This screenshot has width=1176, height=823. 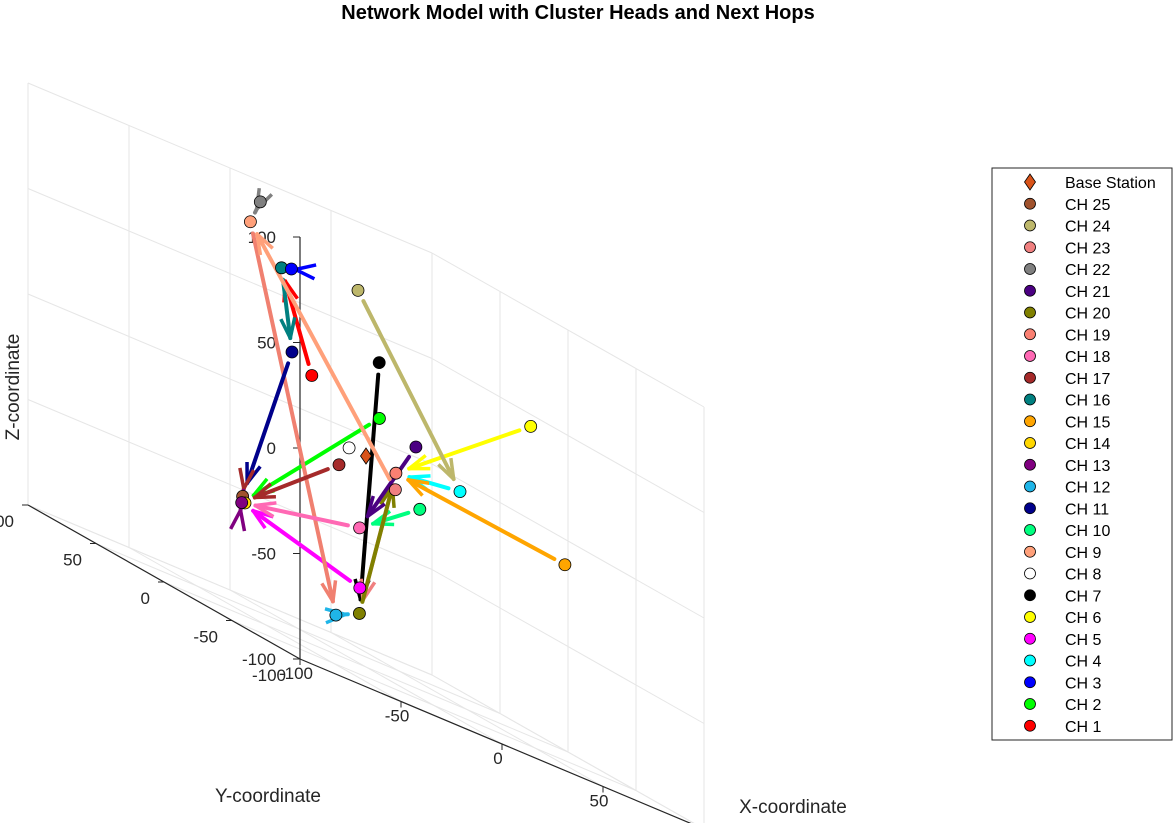 What do you see at coordinates (1087, 488) in the screenshot?
I see `legend-entry-label: CH 12` at bounding box center [1087, 488].